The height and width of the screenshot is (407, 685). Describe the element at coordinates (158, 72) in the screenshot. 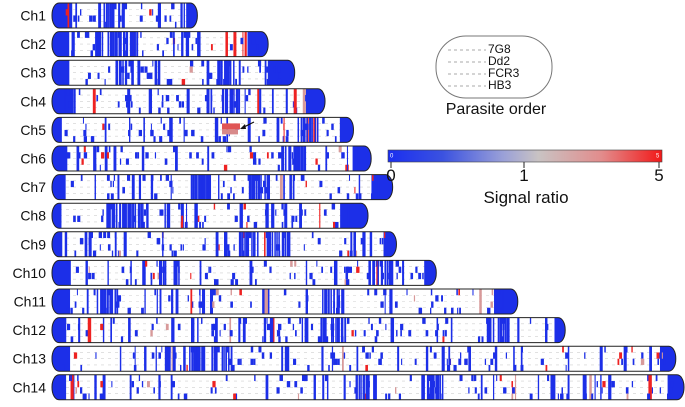

I see `chromosome-row: Ch3` at that location.